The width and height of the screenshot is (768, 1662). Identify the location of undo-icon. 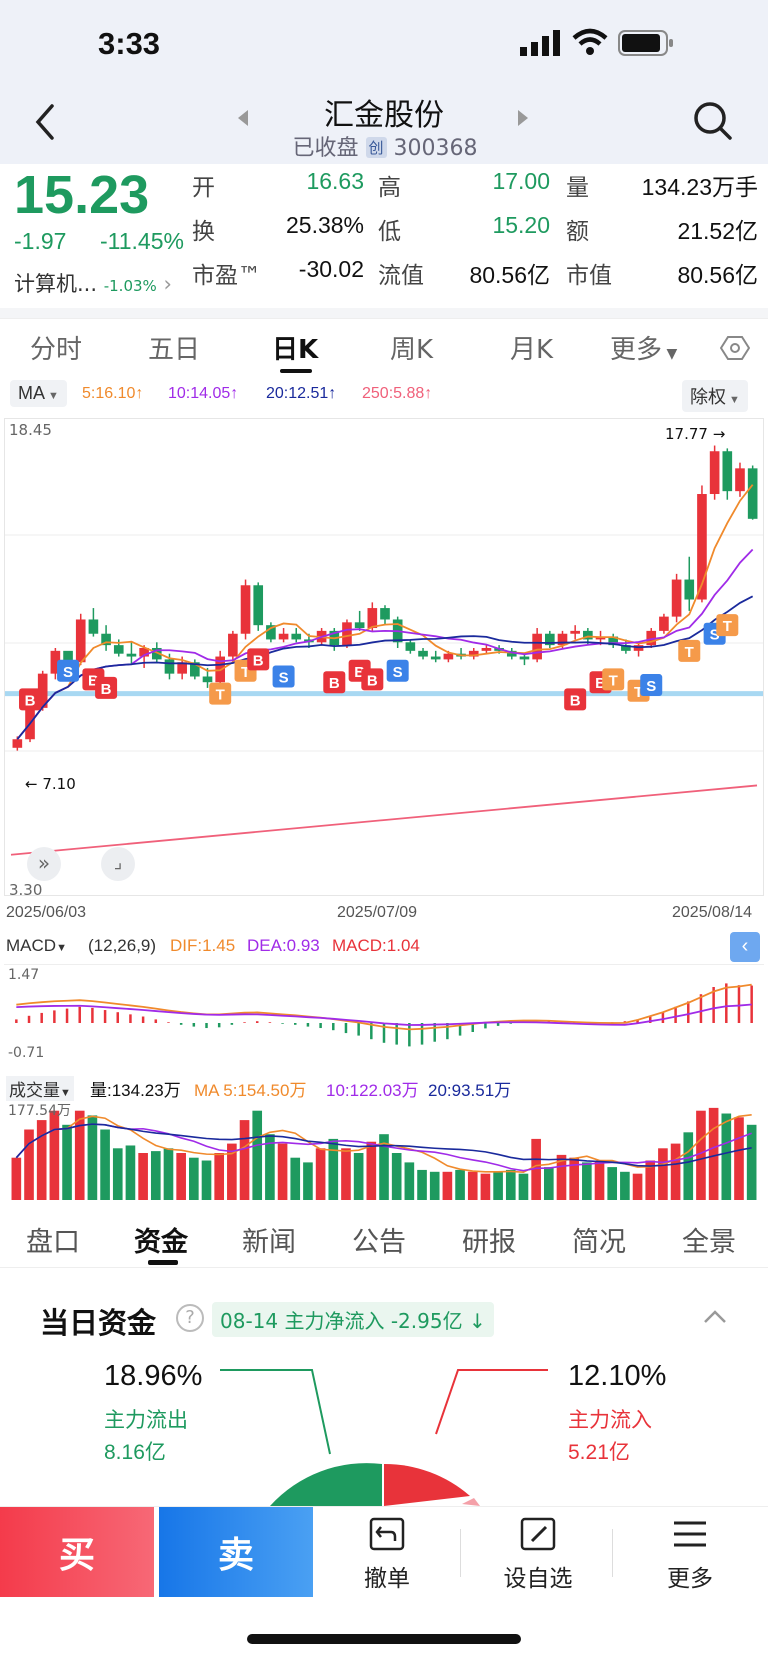
(387, 1534).